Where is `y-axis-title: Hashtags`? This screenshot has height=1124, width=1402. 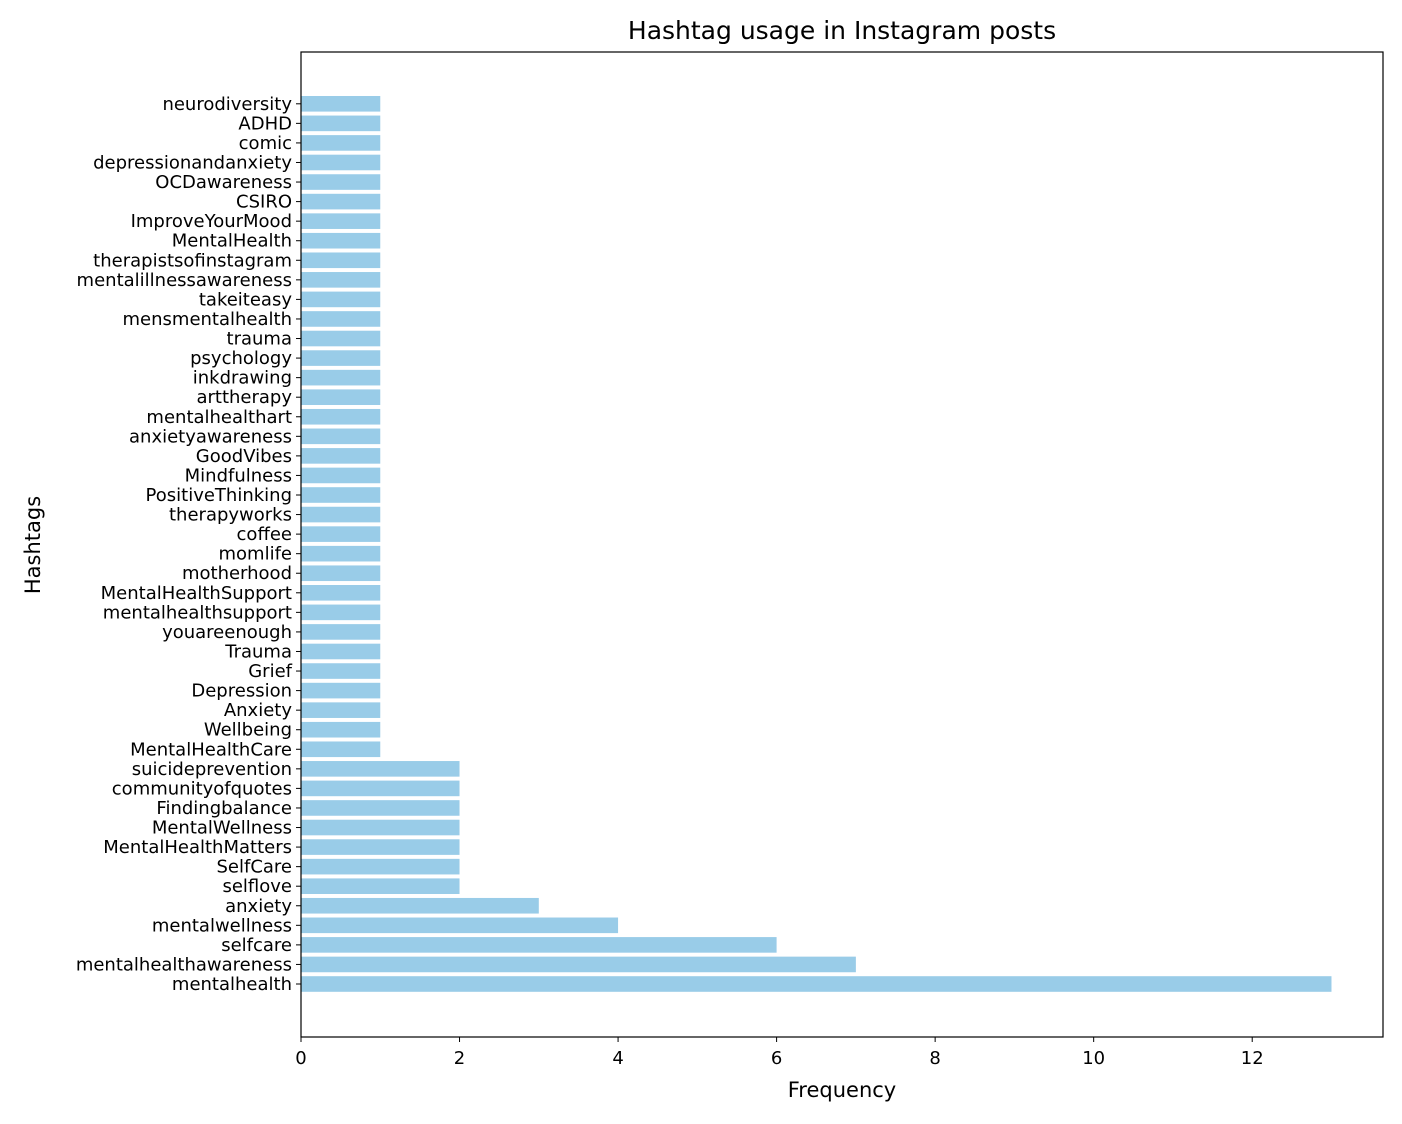 y-axis-title: Hashtags is located at coordinates (33, 545).